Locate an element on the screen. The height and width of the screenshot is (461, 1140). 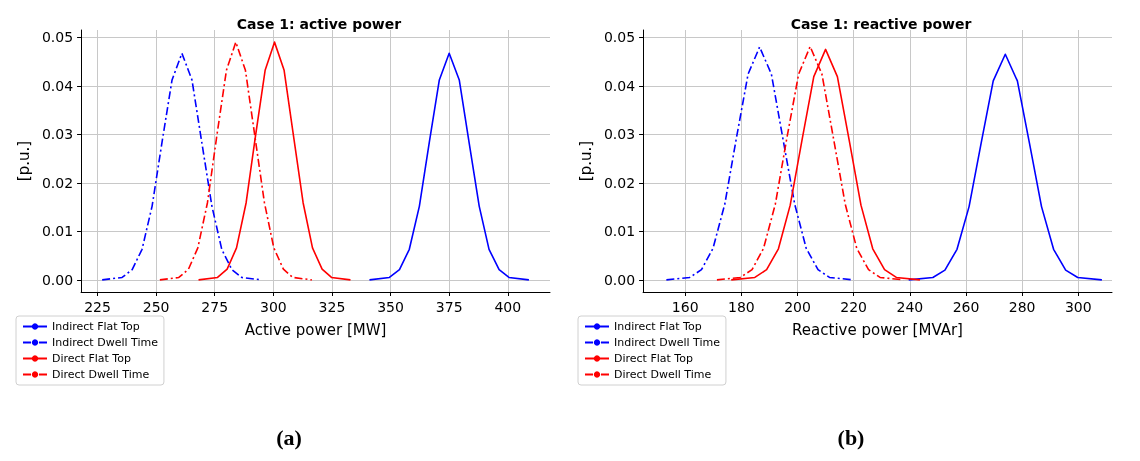
x-tick-label: 180 is located at coordinates (741, 307).